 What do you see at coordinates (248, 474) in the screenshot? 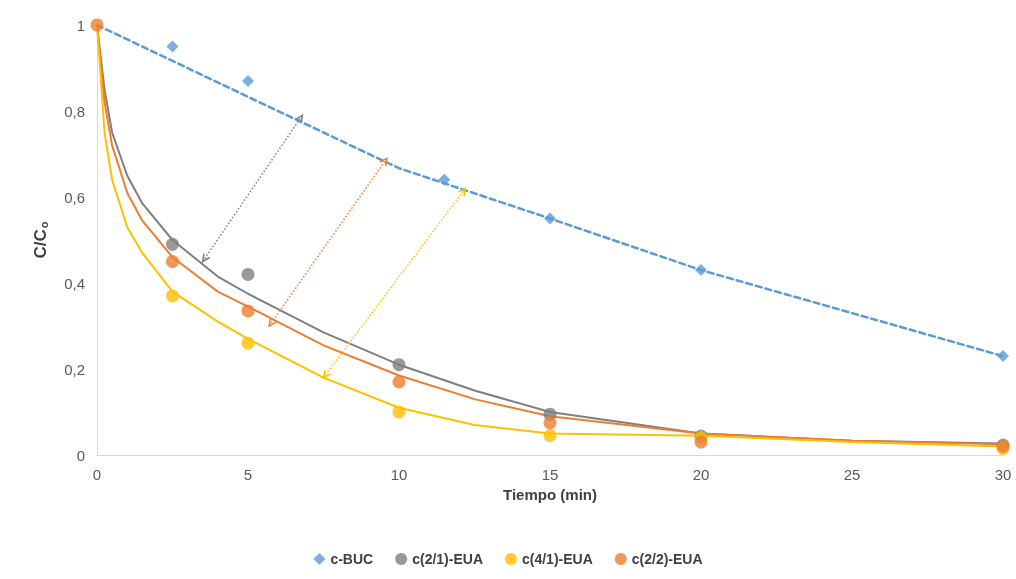
I see `x-tick-label: 5` at bounding box center [248, 474].